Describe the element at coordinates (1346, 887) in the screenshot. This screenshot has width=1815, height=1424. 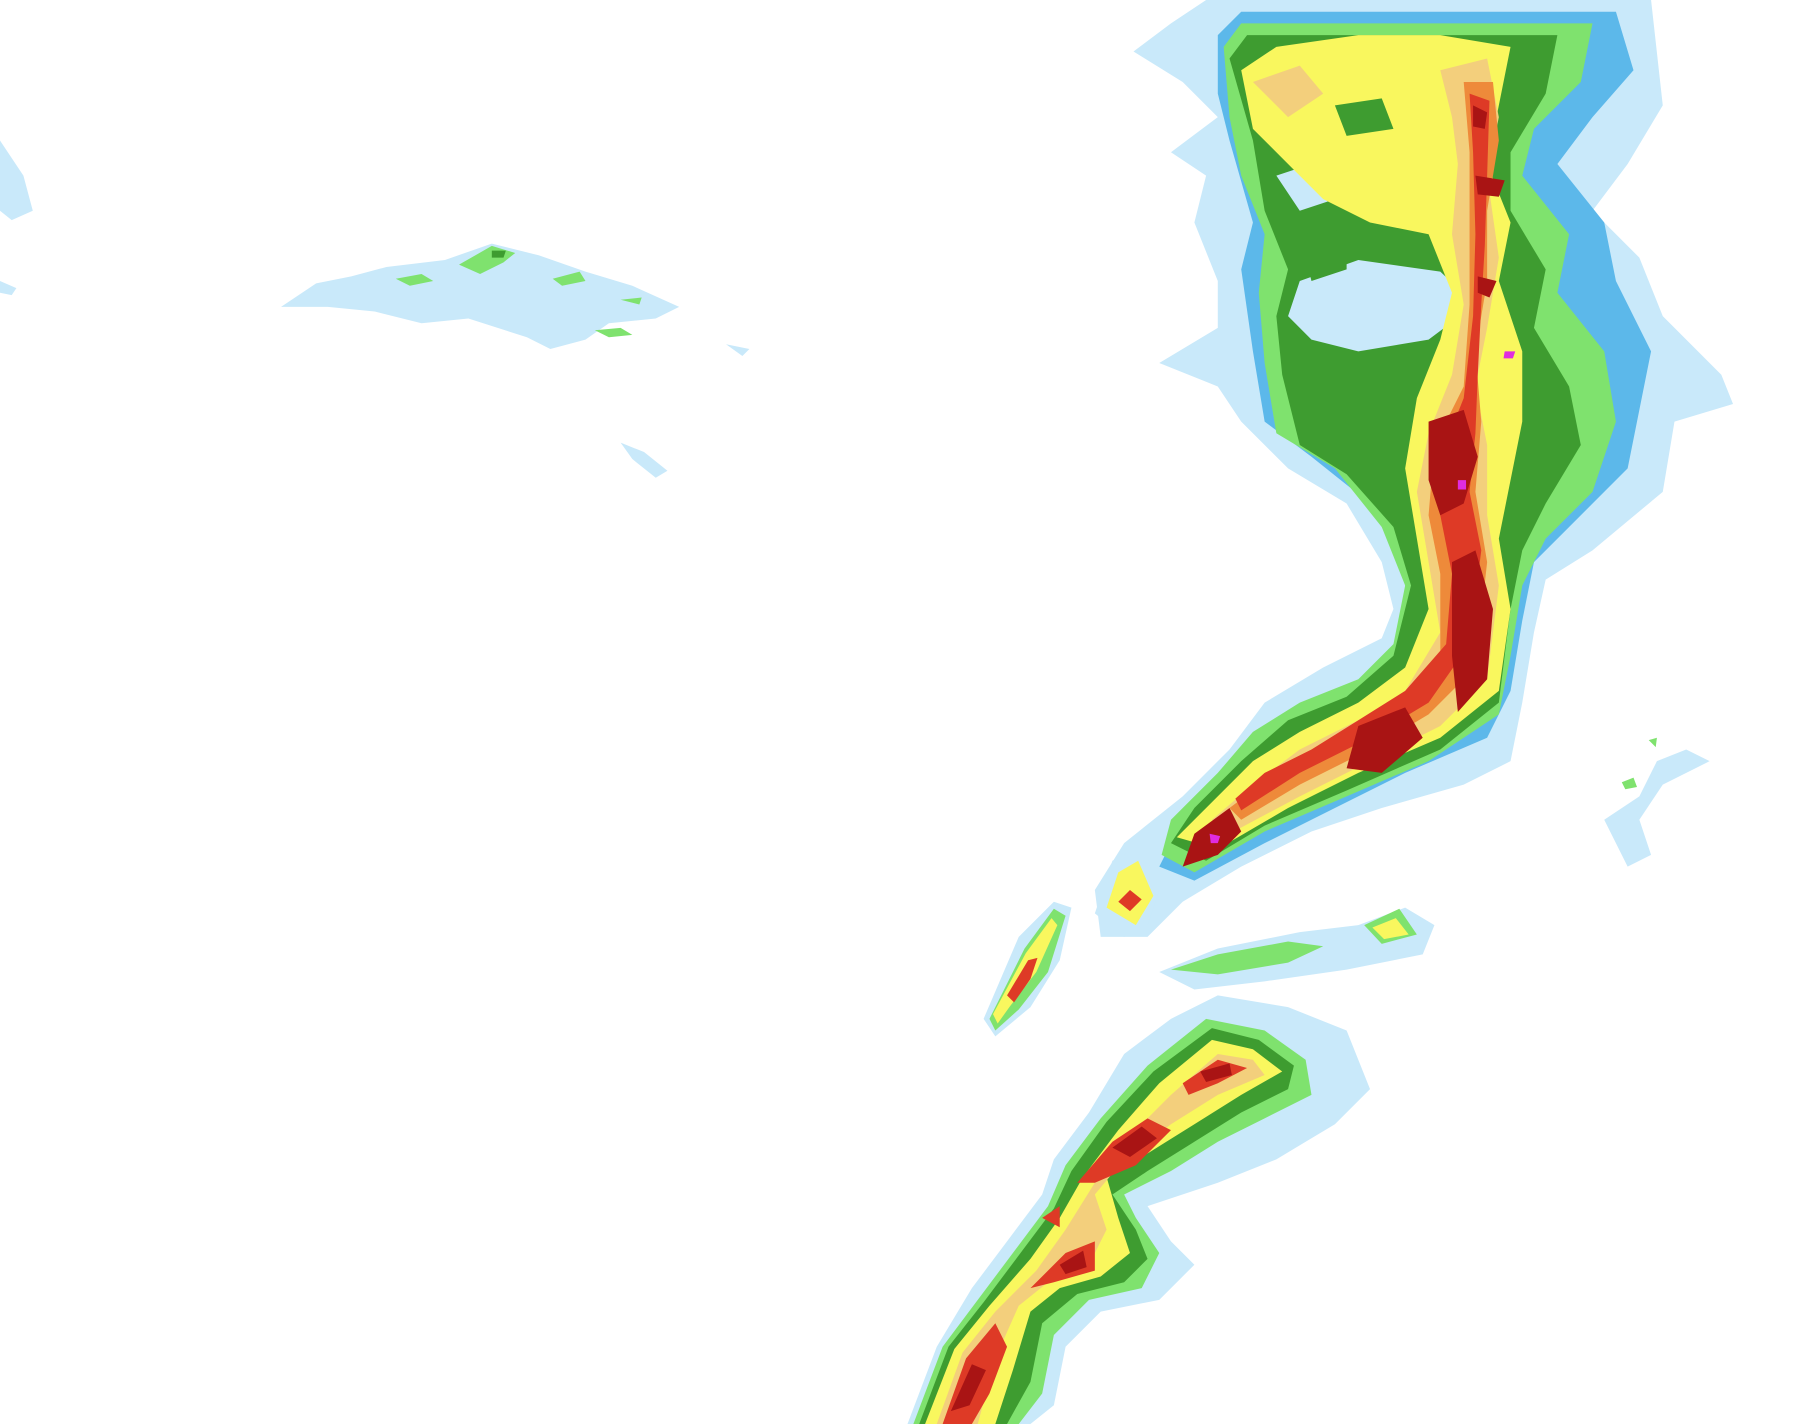
I see `isolated-cells` at that location.